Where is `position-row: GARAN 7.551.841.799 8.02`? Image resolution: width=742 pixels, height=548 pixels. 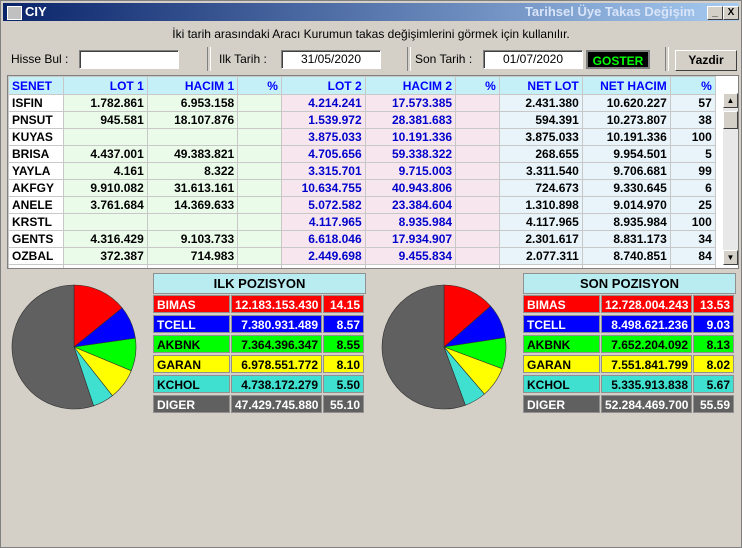 position-row: GARAN 7.551.841.799 8.02 is located at coordinates (628, 364).